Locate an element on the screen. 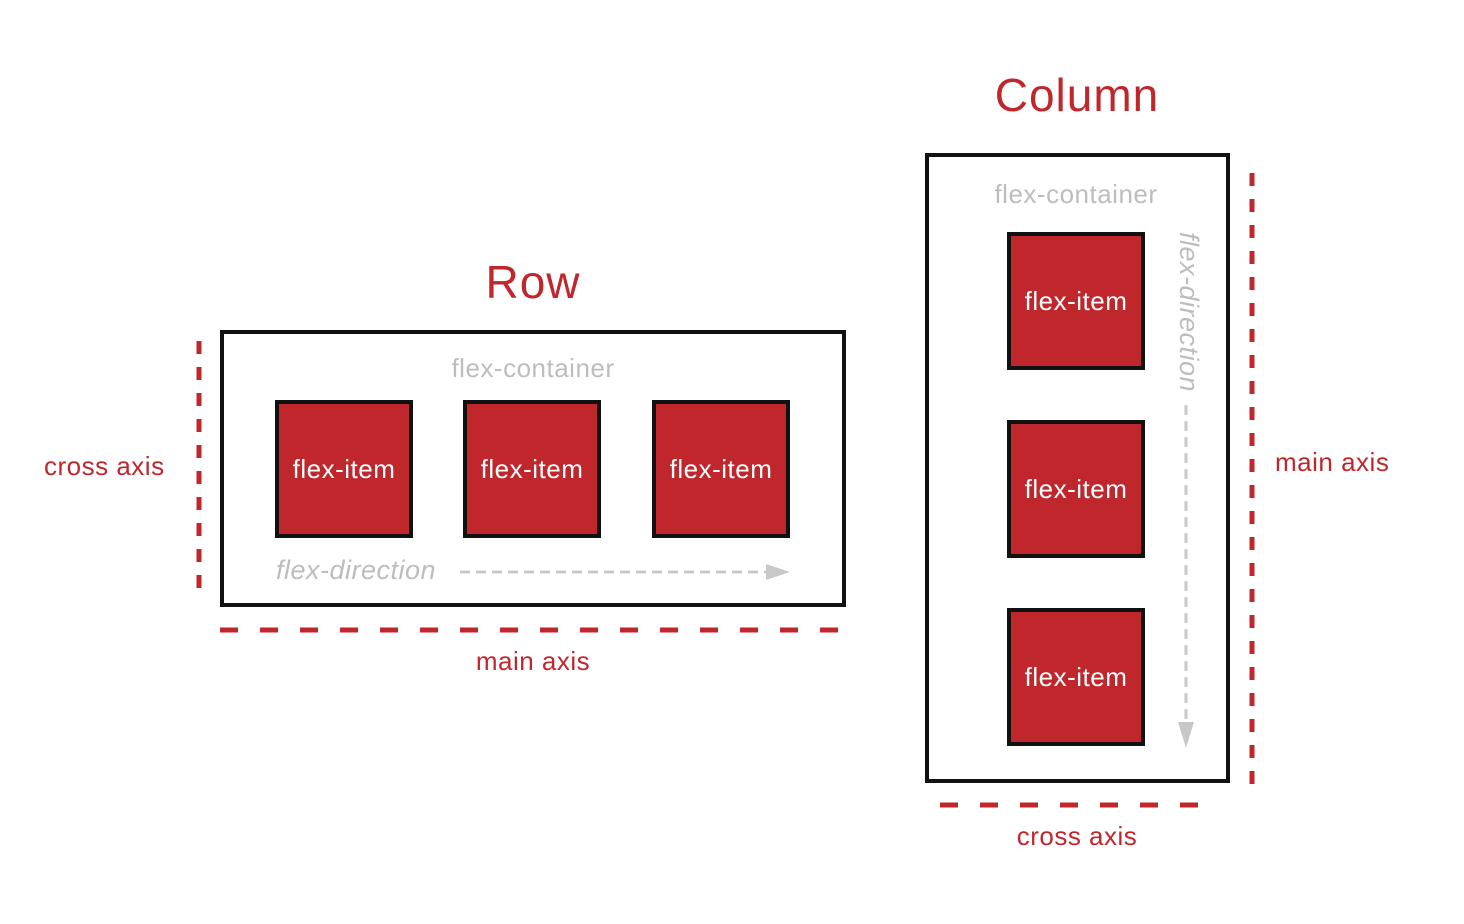  row-title: Row is located at coordinates (533, 282).